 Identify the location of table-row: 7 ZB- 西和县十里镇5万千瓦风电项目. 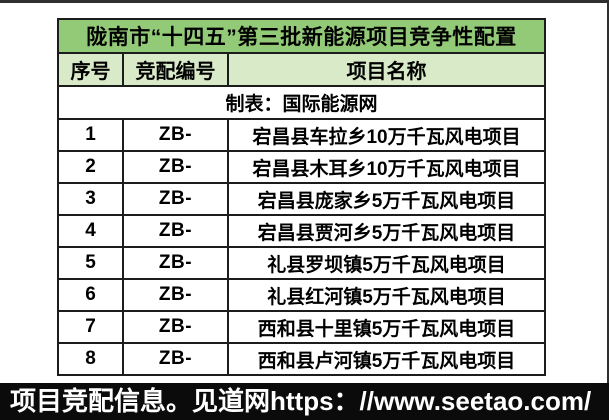
(302, 327).